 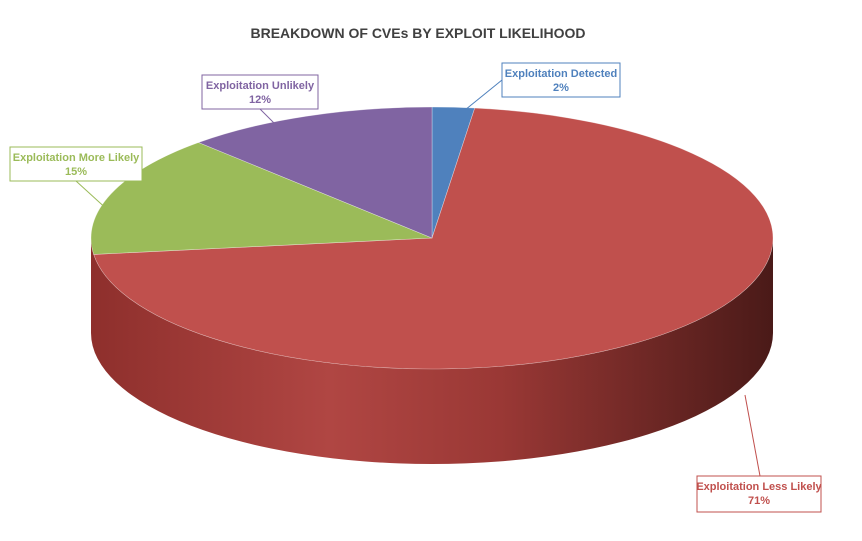 I want to click on callout-box-more-likely, so click(x=76, y=164).